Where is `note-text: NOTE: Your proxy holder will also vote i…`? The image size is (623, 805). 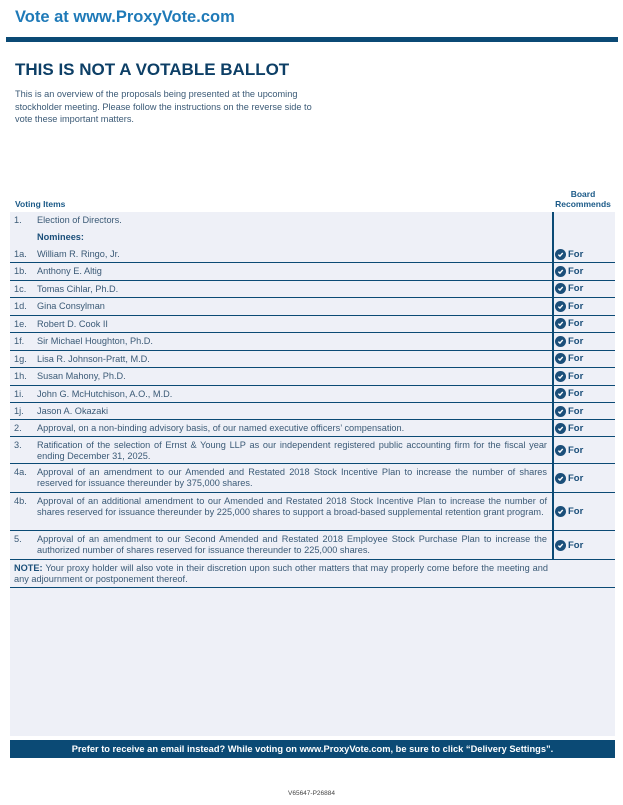 note-text: NOTE: Your proxy holder will also vote i… is located at coordinates (281, 573).